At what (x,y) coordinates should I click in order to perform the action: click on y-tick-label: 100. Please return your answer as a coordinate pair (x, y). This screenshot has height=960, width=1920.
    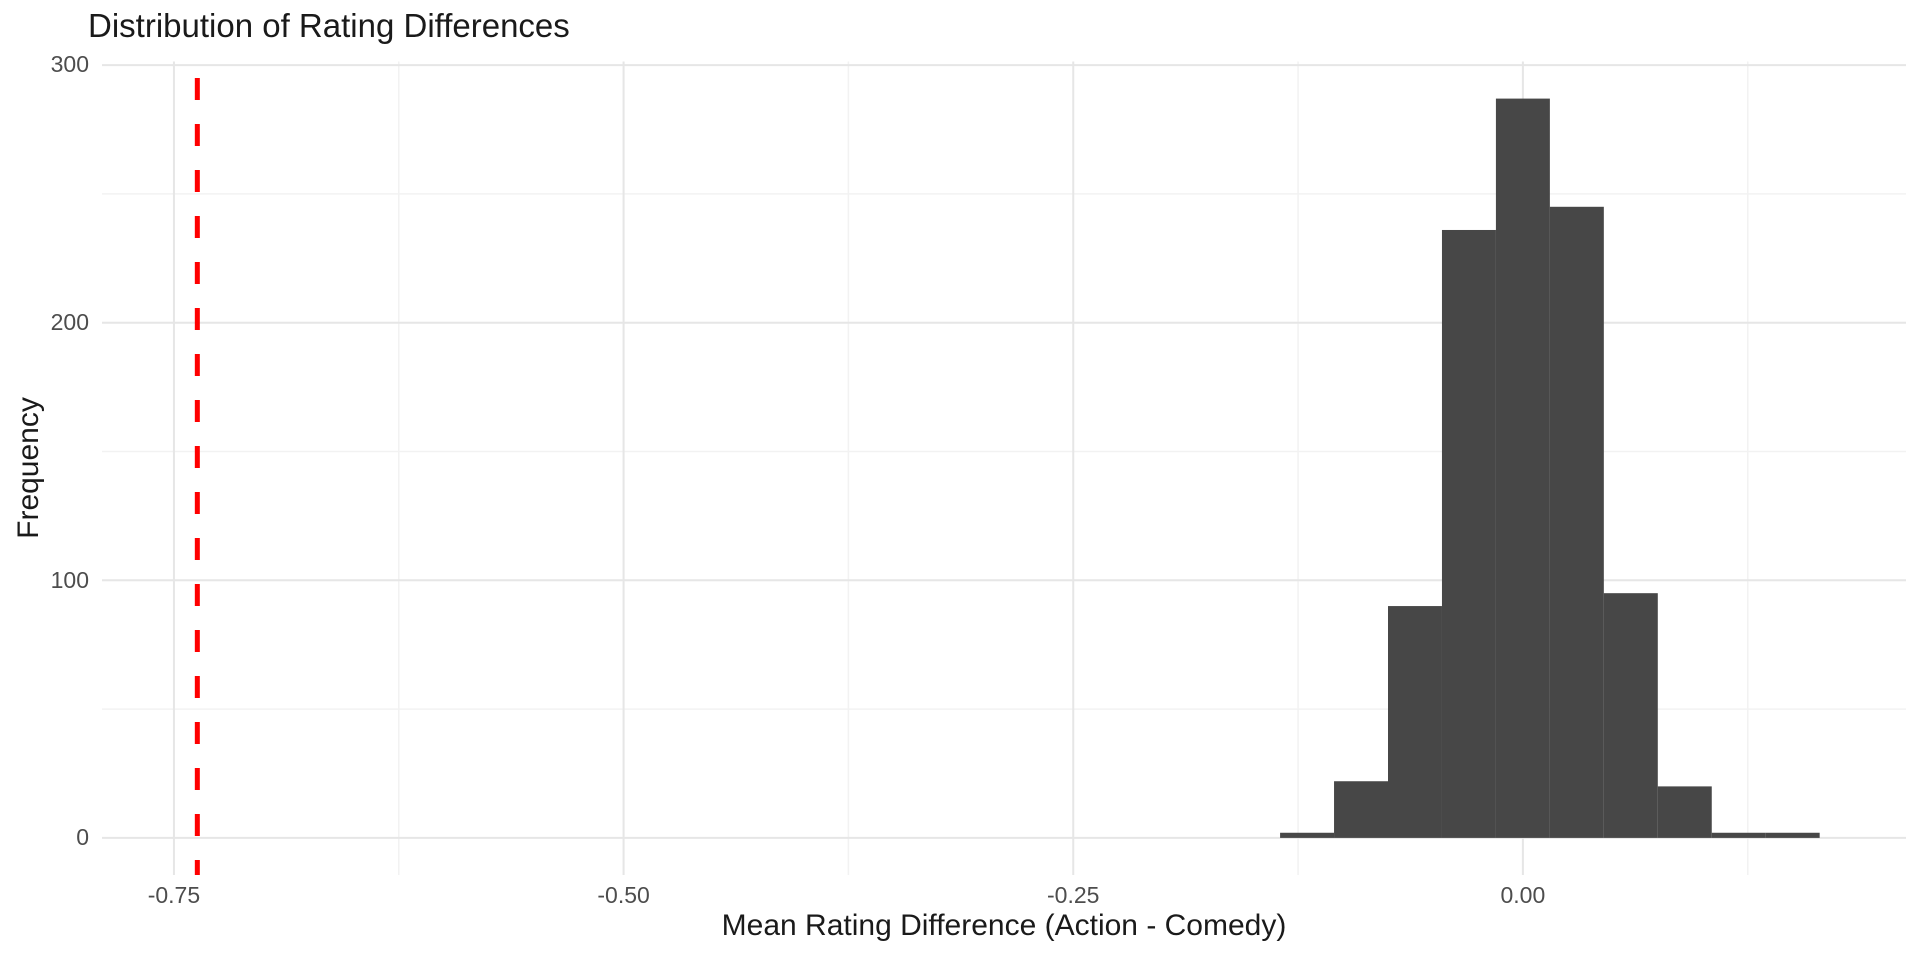
    Looking at the image, I should click on (69, 579).